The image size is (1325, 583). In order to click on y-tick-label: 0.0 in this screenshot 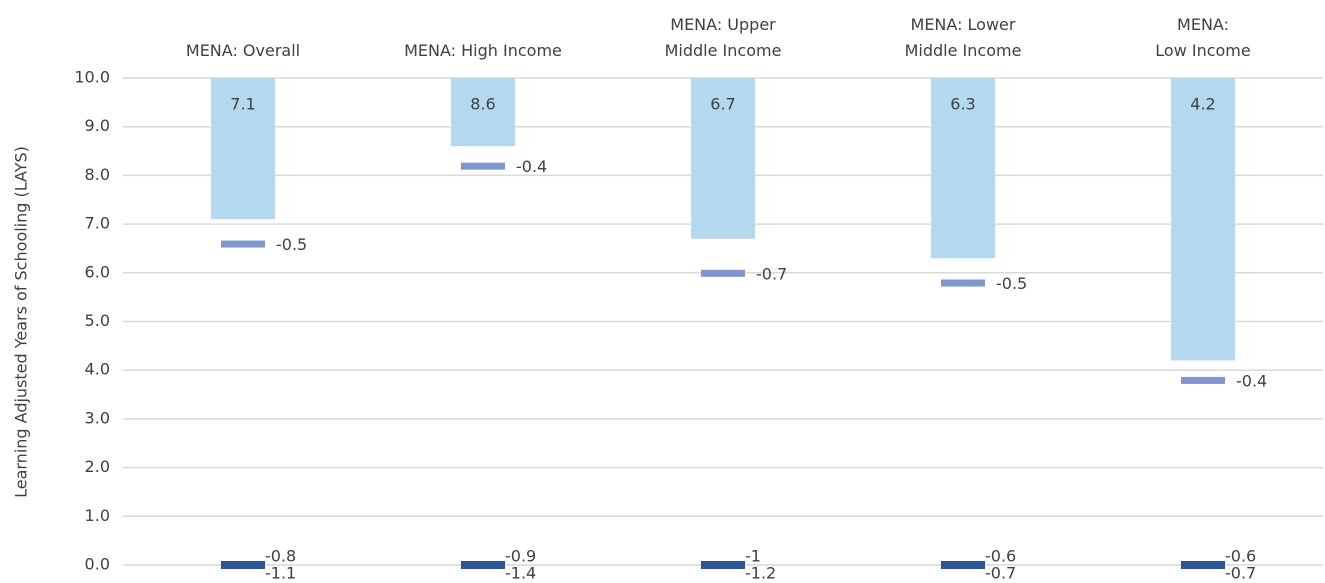, I will do `click(97, 564)`.